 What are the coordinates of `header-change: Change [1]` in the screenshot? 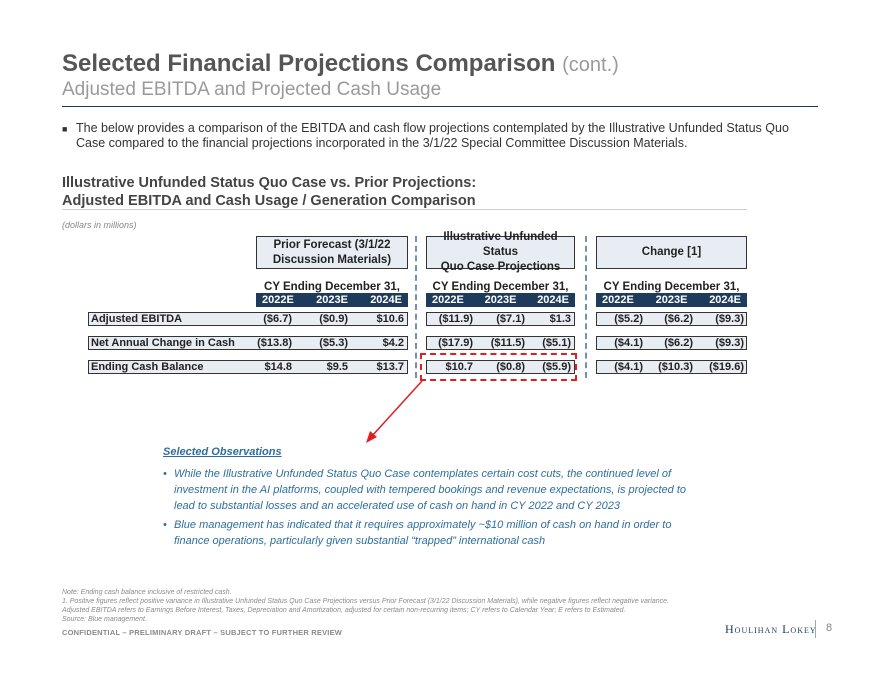 It's located at (671, 252).